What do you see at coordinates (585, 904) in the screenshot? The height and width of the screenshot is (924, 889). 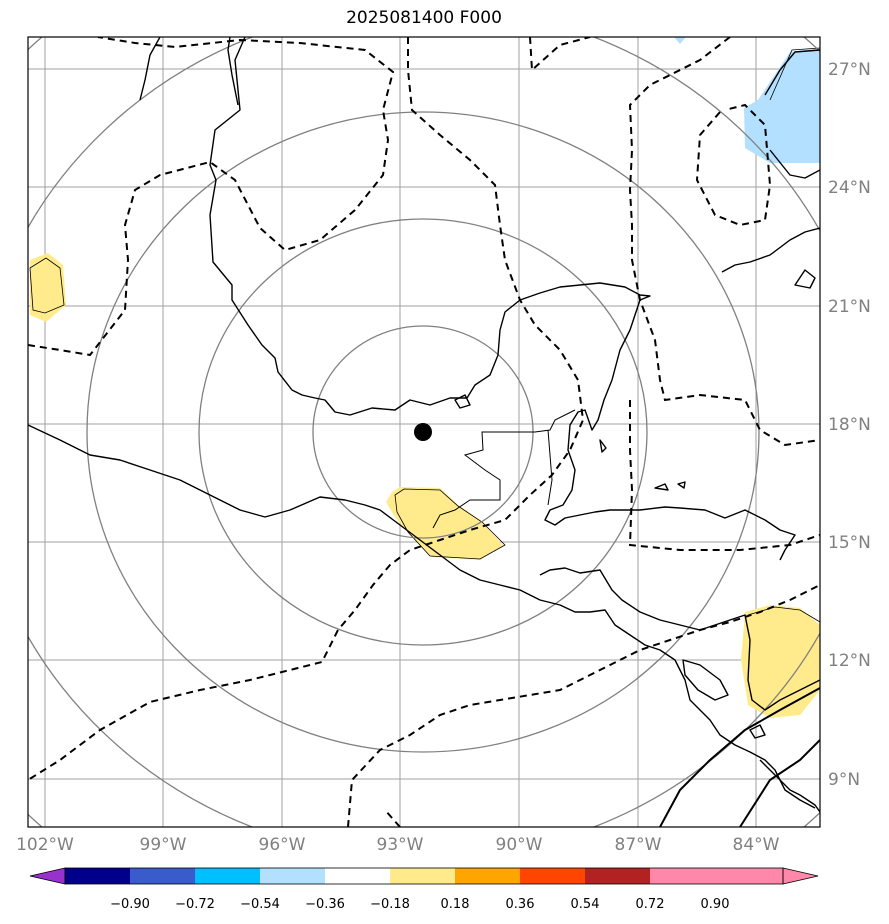 I see `colorbar-tick-label: 0.54` at bounding box center [585, 904].